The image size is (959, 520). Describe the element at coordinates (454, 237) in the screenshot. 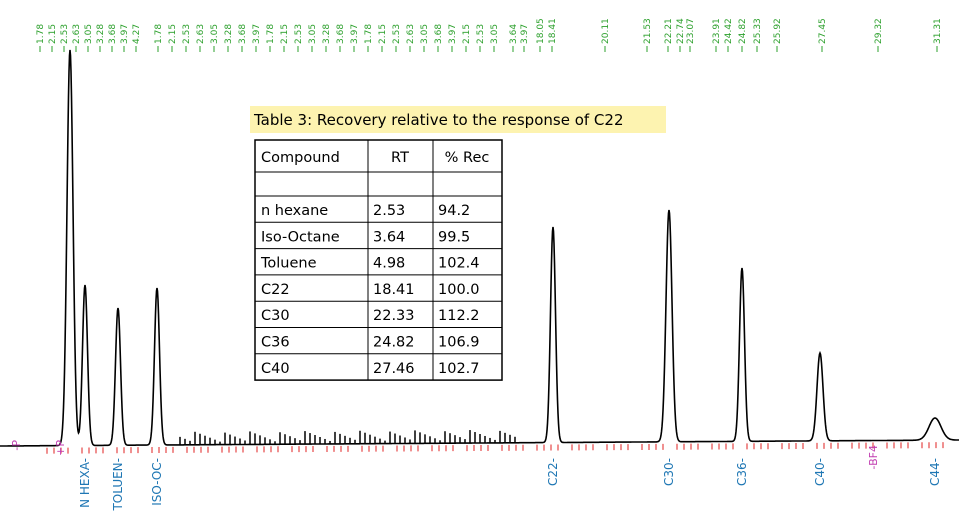

I see `cell: 99.5` at that location.